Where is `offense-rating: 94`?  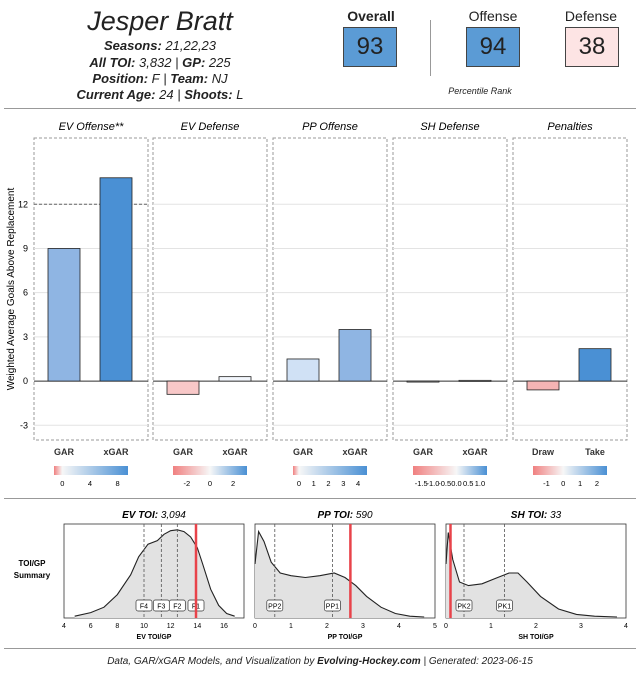
offense-rating: 94 is located at coordinates (493, 47).